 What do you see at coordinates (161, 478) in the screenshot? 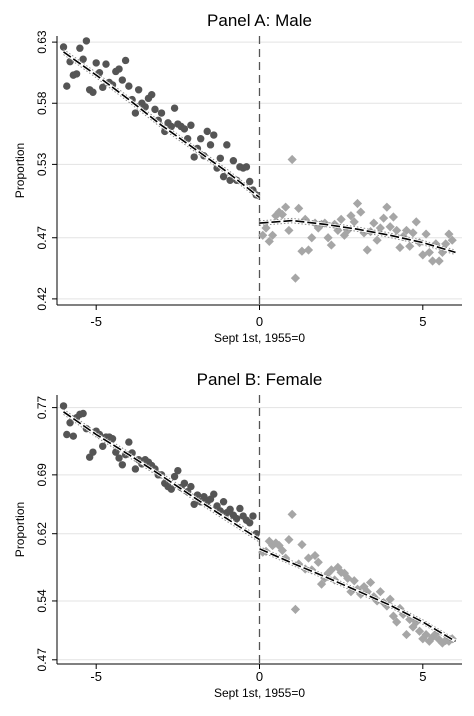
I see `fit-ci-lower-left` at bounding box center [161, 478].